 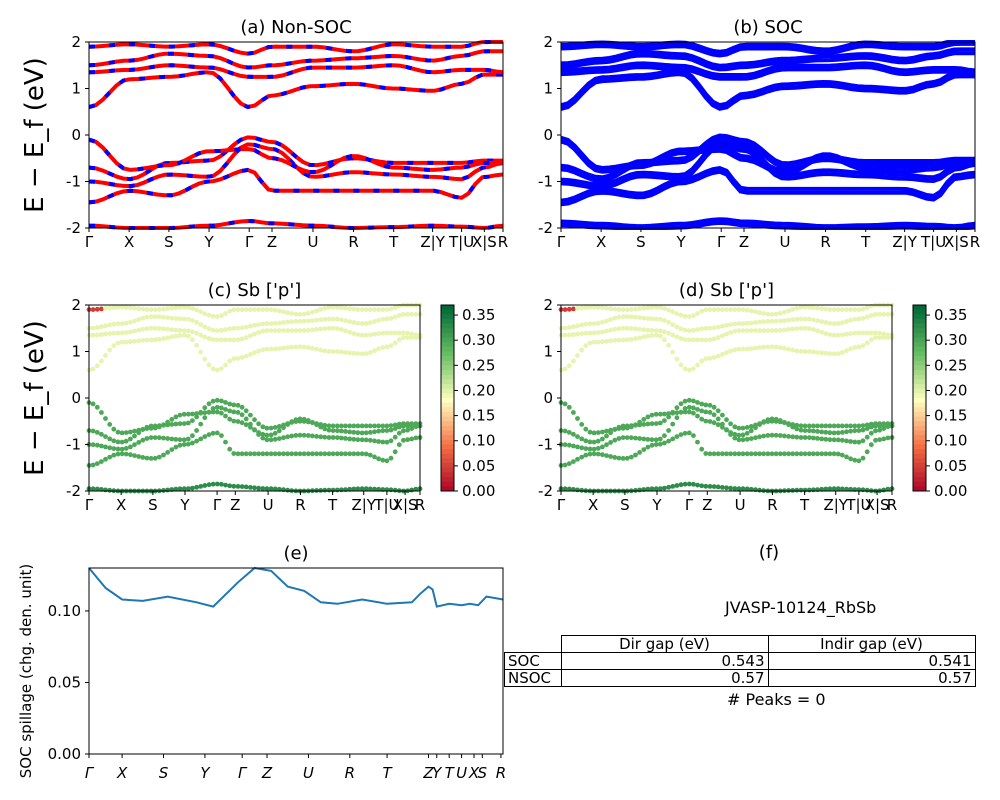 What do you see at coordinates (393, 242) in the screenshot?
I see `panel-a-xtick-label: T` at bounding box center [393, 242].